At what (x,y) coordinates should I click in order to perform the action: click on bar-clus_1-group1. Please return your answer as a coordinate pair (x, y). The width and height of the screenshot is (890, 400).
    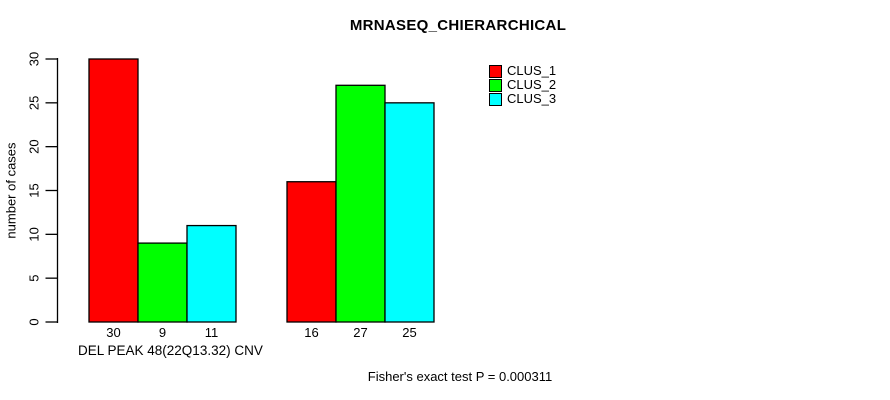
    Looking at the image, I should click on (113, 190).